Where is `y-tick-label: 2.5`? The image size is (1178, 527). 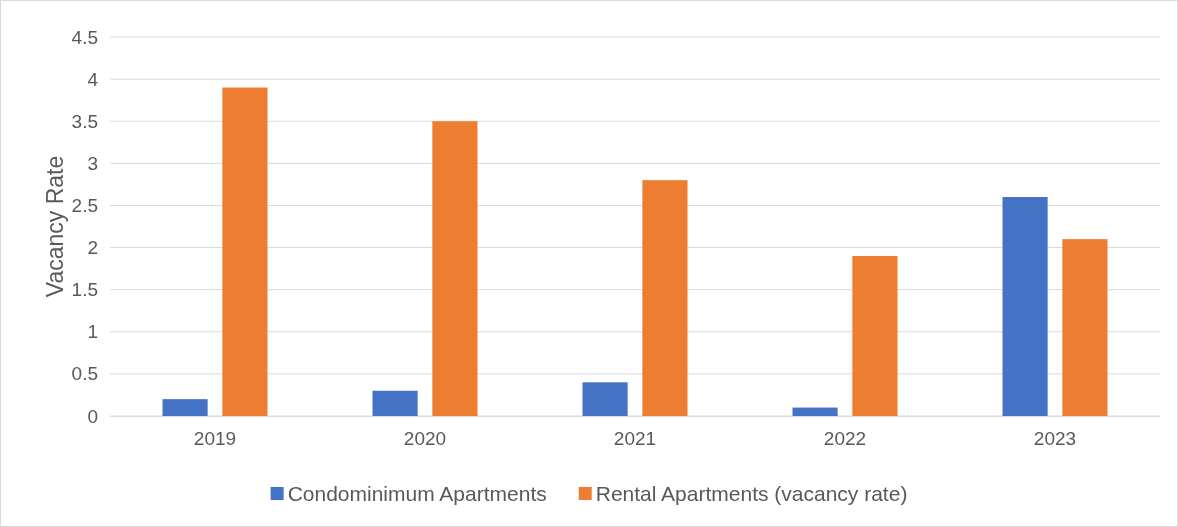
y-tick-label: 2.5 is located at coordinates (84, 206).